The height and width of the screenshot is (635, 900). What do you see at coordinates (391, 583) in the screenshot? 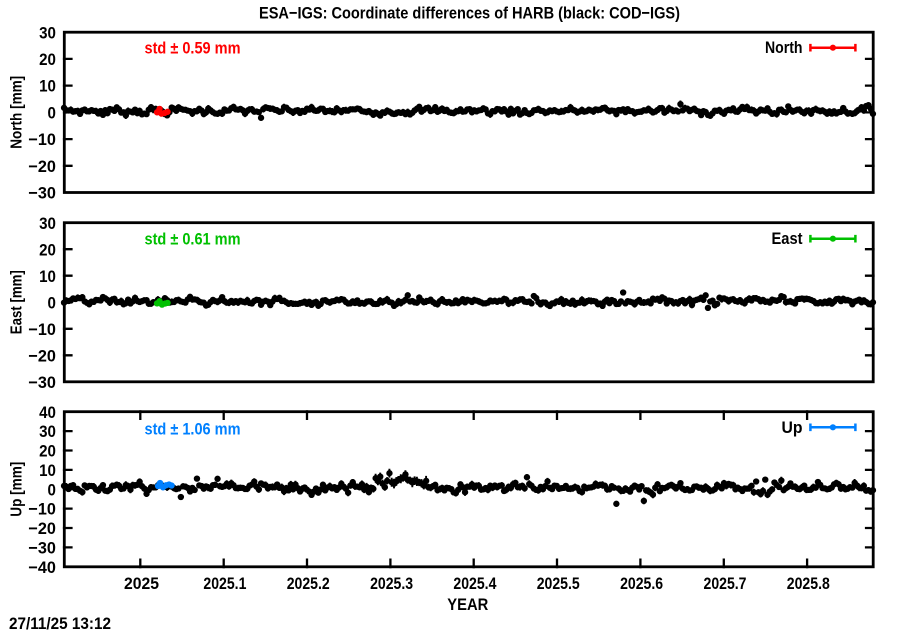
I see `svg-text: 2025.3` at bounding box center [391, 583].